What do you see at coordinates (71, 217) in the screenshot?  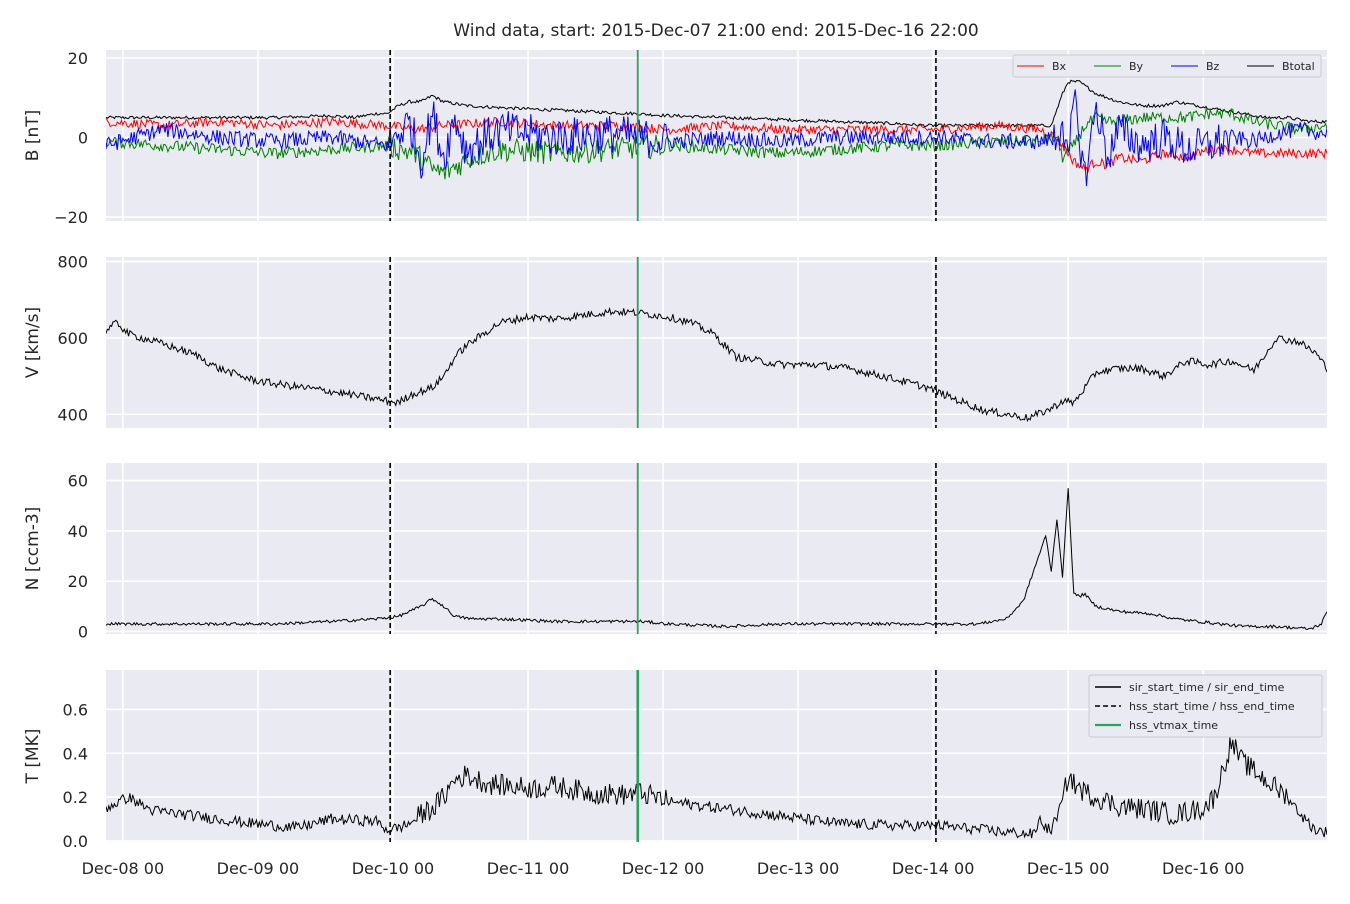 I see `y-tick-label: −20` at bounding box center [71, 217].